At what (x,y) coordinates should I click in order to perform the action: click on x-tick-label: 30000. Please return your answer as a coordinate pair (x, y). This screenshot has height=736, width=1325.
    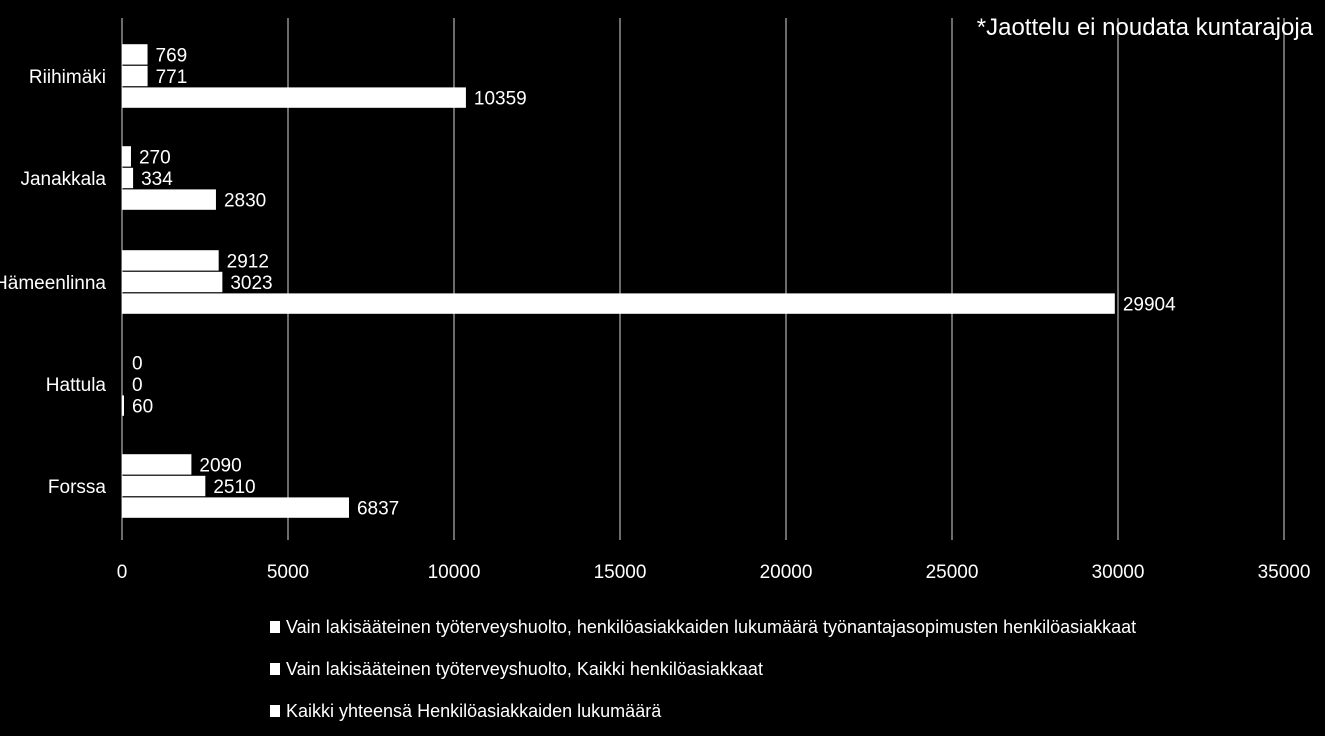
    Looking at the image, I should click on (1118, 572).